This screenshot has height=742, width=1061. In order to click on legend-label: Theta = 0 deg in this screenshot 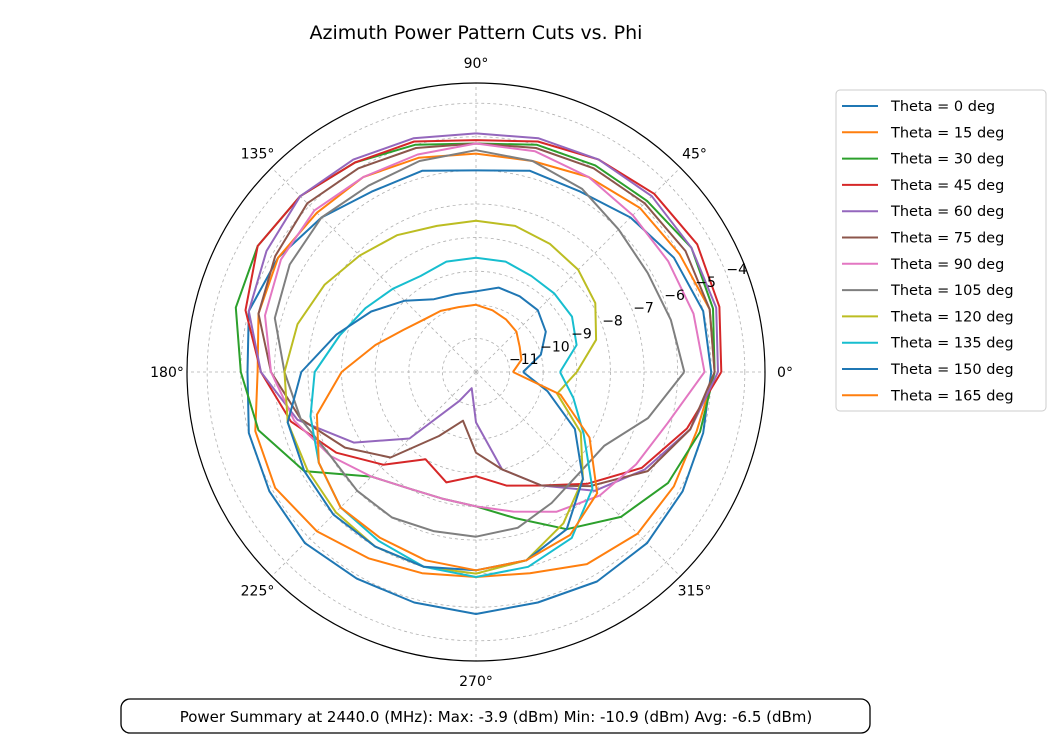, I will do `click(942, 107)`.